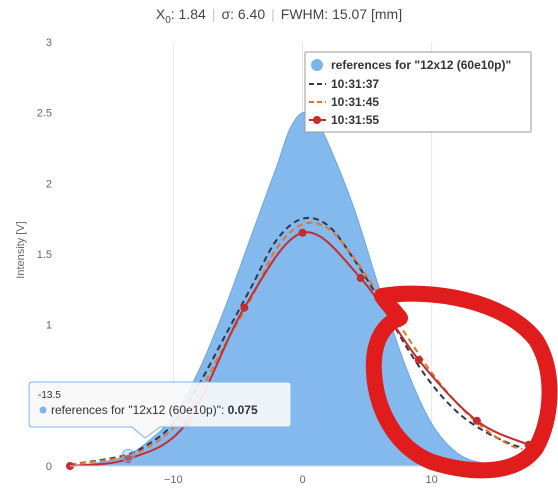 The height and width of the screenshot is (492, 558). I want to click on y-tick-label: 2.5, so click(44, 114).